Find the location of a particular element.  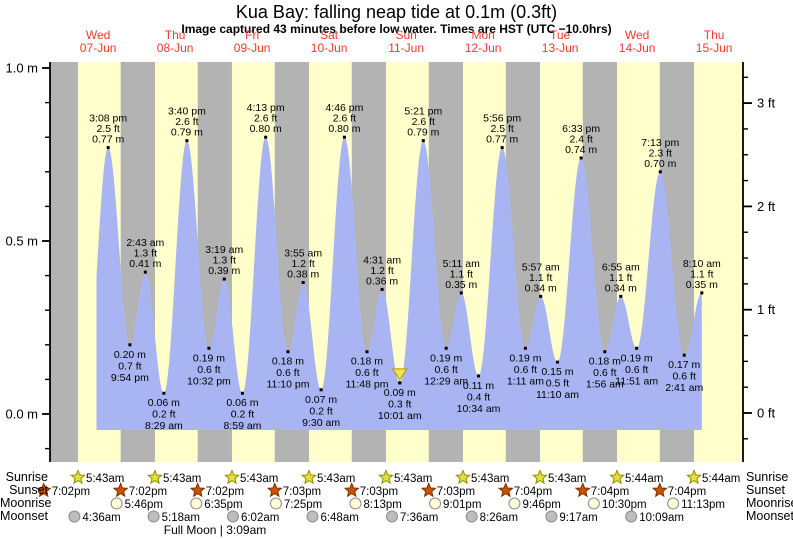

tide-event-label: 0.39 m is located at coordinates (224, 271).